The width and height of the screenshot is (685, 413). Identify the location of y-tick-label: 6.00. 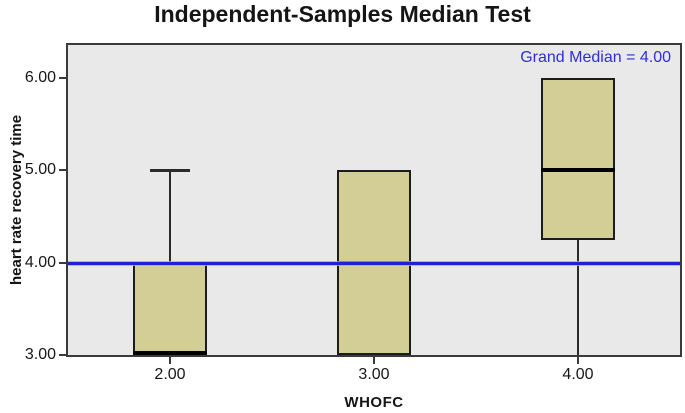
(40, 78).